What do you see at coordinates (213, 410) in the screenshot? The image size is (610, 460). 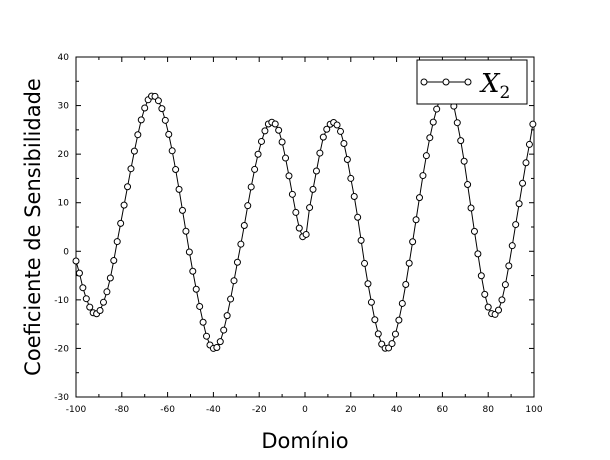 I see `x-tick-label: -40` at bounding box center [213, 410].